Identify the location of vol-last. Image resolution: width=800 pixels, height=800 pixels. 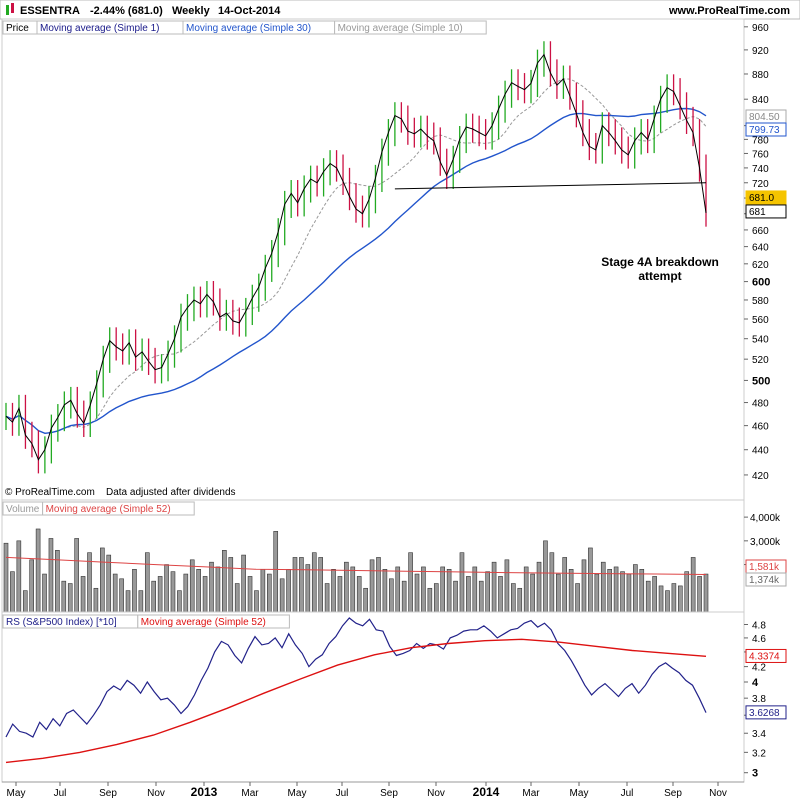
(766, 579).